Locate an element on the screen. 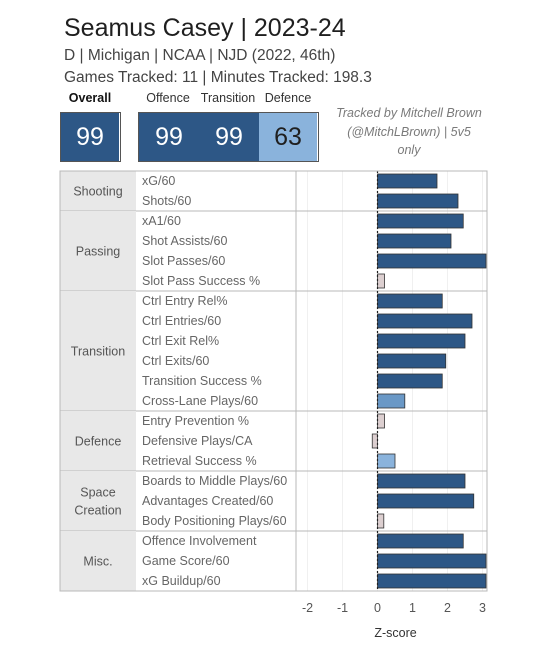 This screenshot has width=546, height=657. metric-label: Retrieval Success % is located at coordinates (199, 461).